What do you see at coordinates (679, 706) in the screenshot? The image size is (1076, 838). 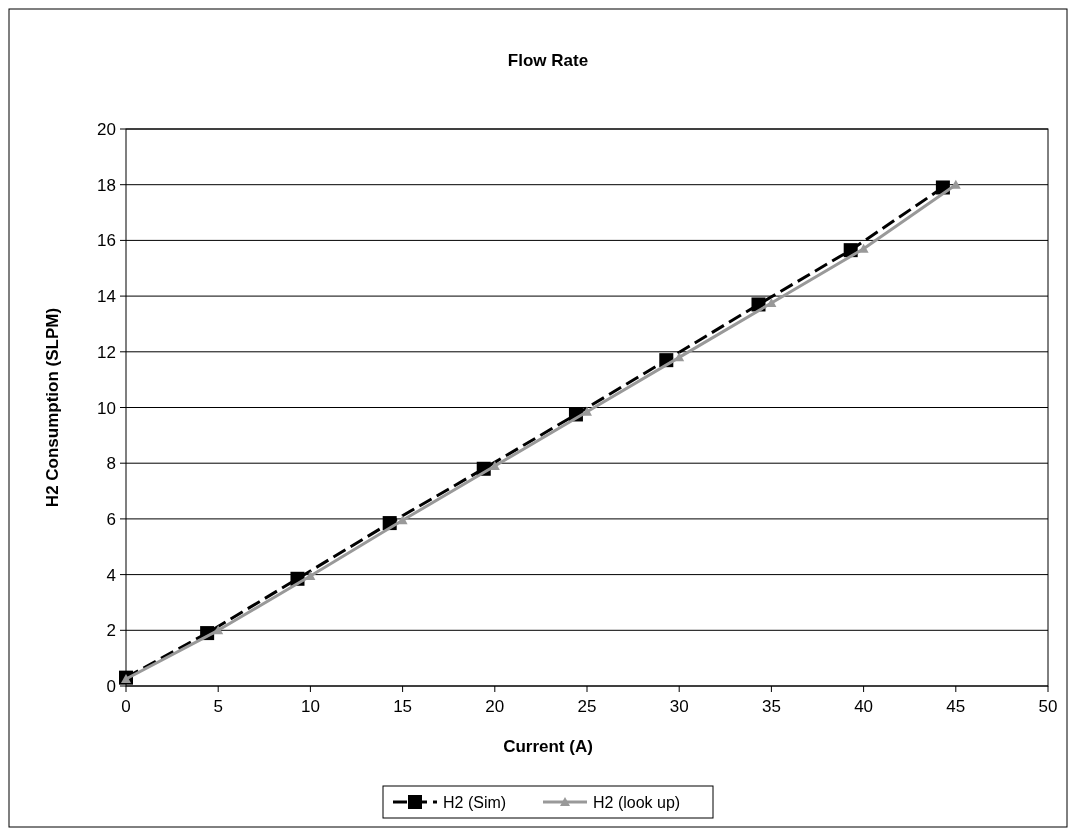 I see `x-tick-label: 30` at bounding box center [679, 706].